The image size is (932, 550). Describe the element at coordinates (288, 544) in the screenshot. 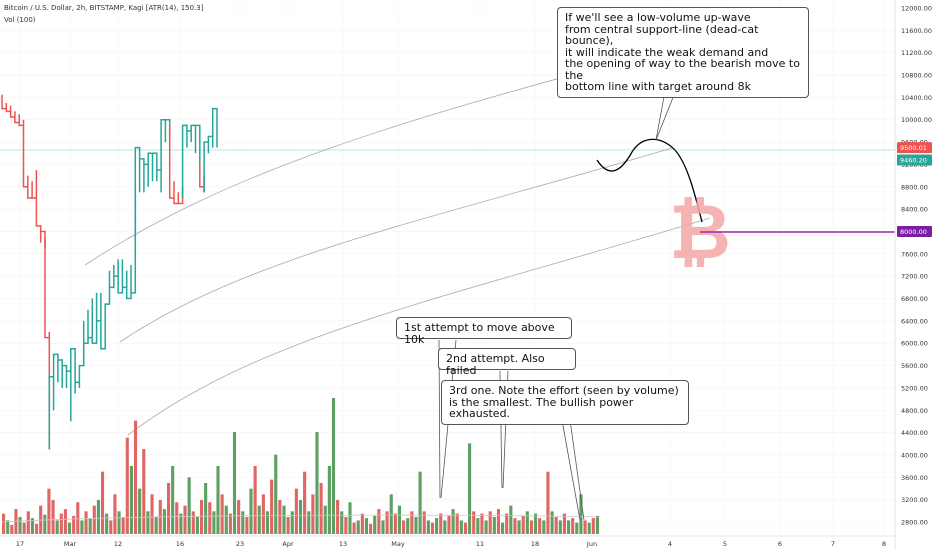

I see `x-tick-label: Apr` at that location.